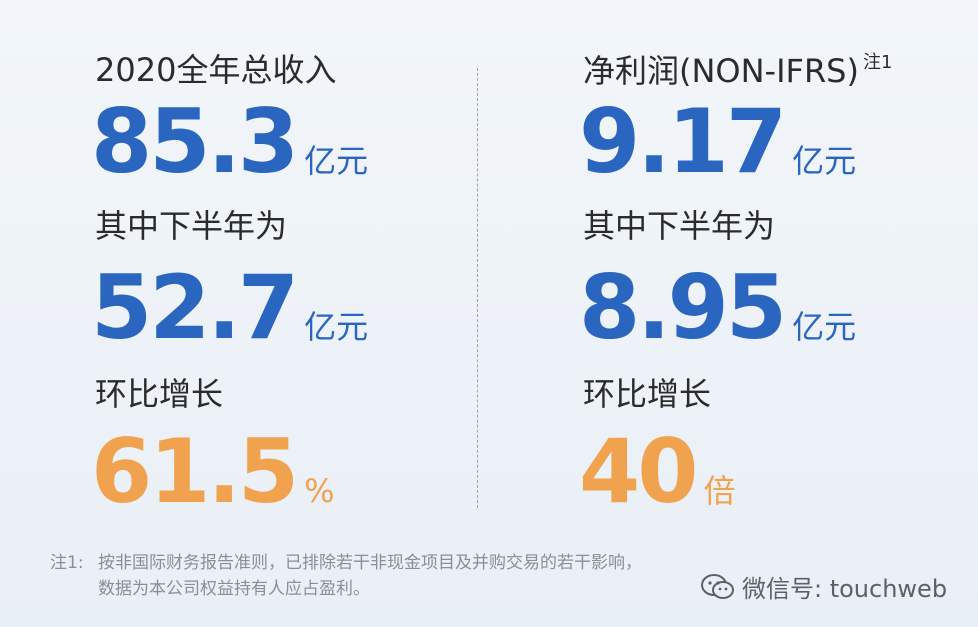 This screenshot has width=978, height=627. I want to click on metric: 40 倍, so click(657, 472).